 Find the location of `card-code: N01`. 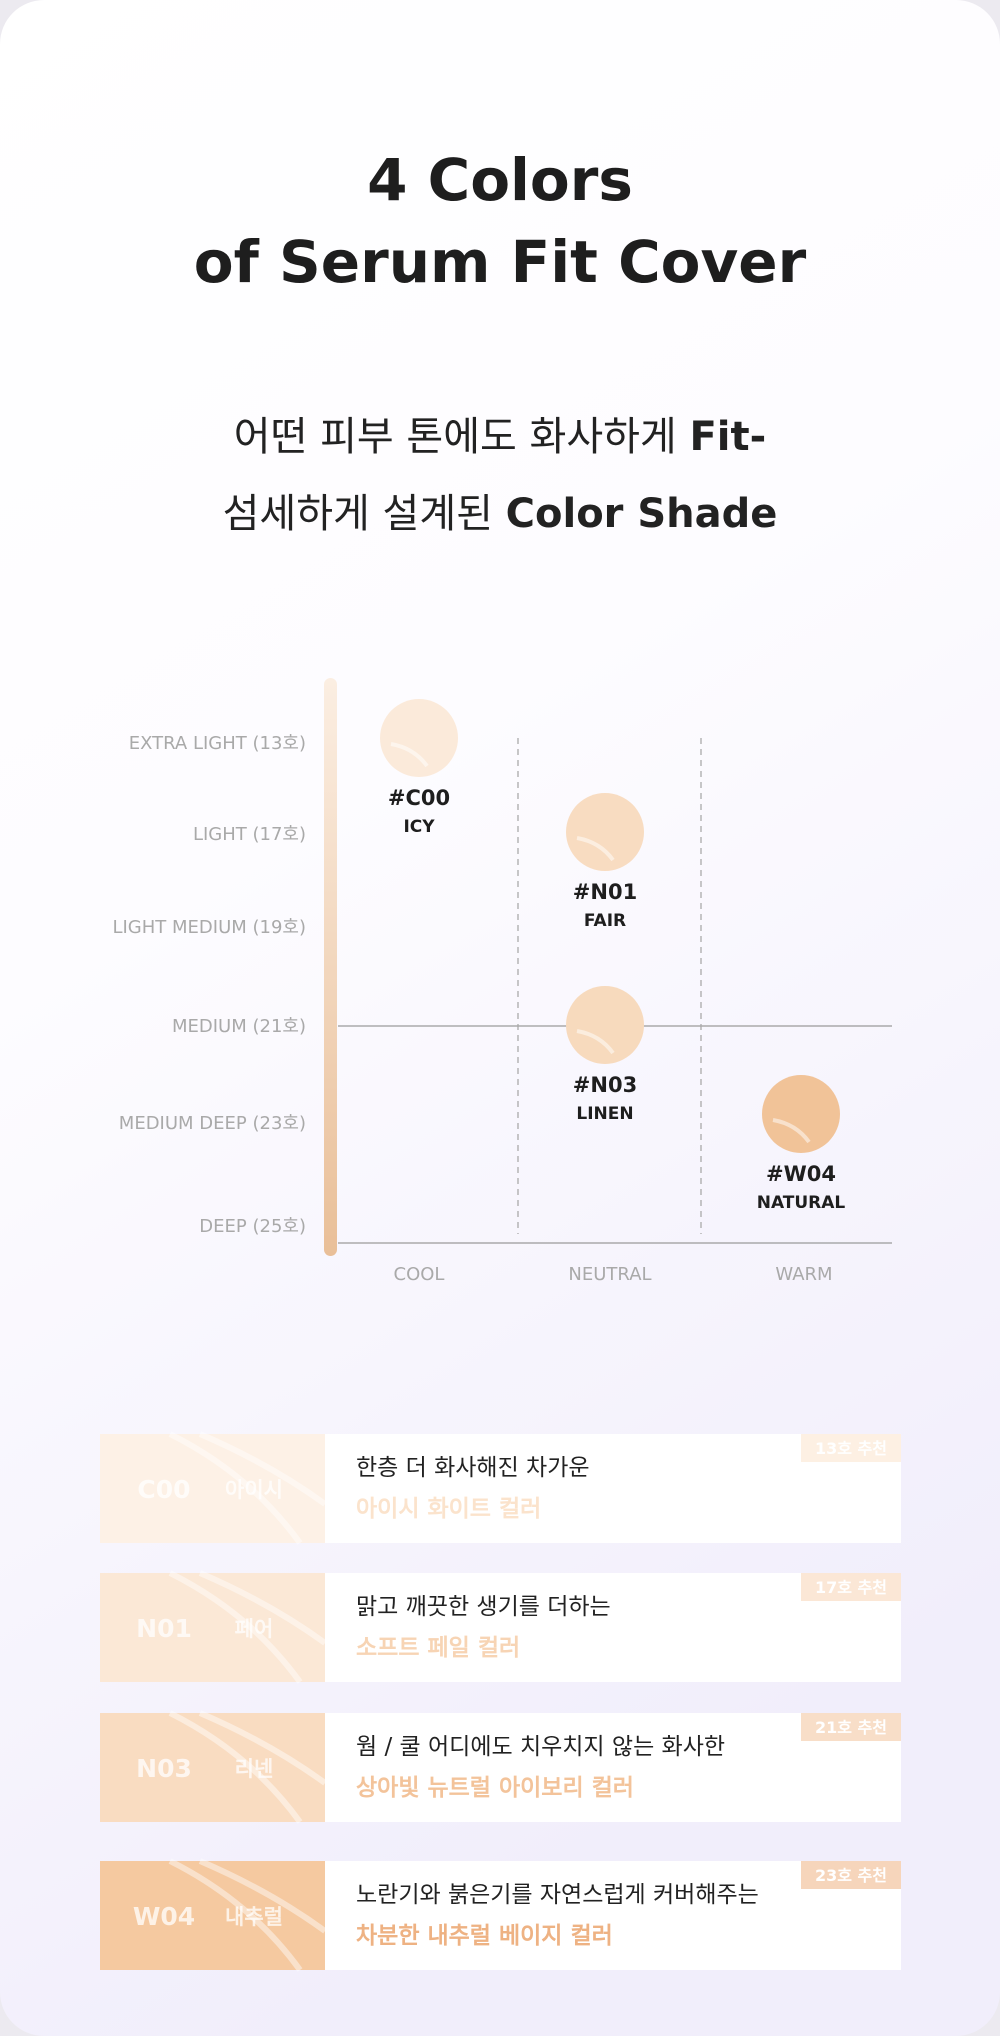

card-code: N01 is located at coordinates (164, 1628).